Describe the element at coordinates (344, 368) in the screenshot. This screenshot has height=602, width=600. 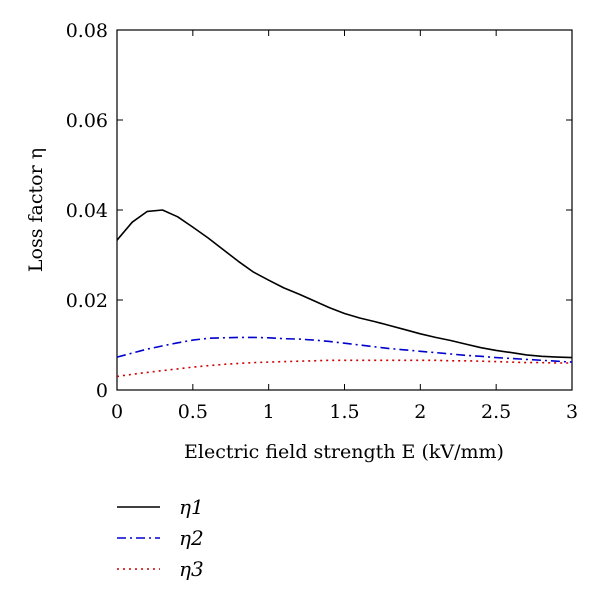
I see `series-line-eta3` at that location.